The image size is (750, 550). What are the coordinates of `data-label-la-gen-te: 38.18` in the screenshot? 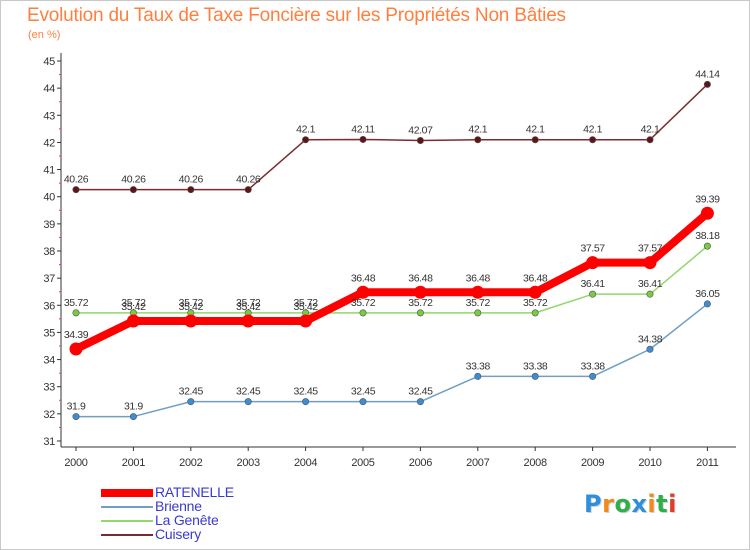 It's located at (707, 236).